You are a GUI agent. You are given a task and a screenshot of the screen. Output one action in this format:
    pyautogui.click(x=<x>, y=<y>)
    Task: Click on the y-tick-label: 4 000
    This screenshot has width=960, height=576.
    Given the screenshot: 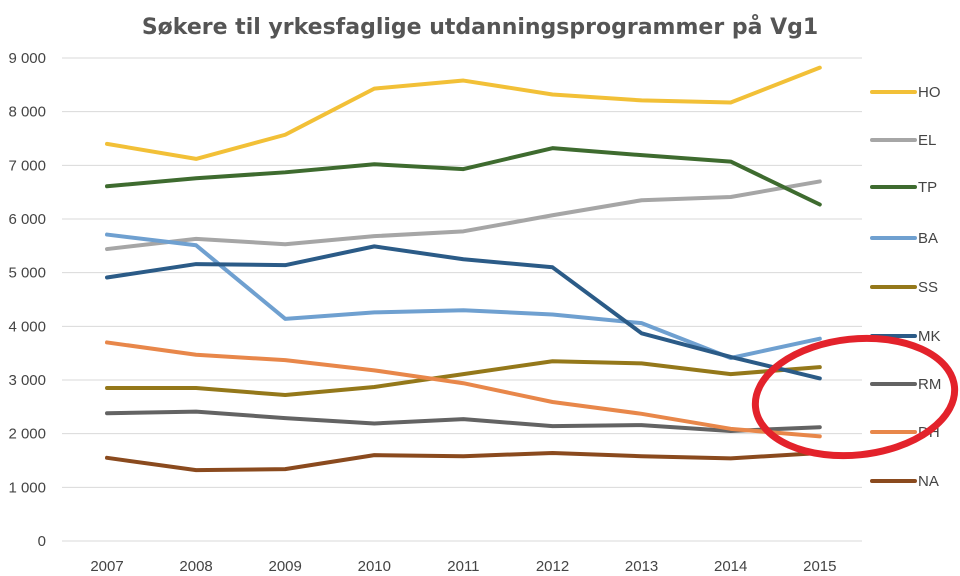 What is the action you would take?
    pyautogui.click(x=27, y=326)
    